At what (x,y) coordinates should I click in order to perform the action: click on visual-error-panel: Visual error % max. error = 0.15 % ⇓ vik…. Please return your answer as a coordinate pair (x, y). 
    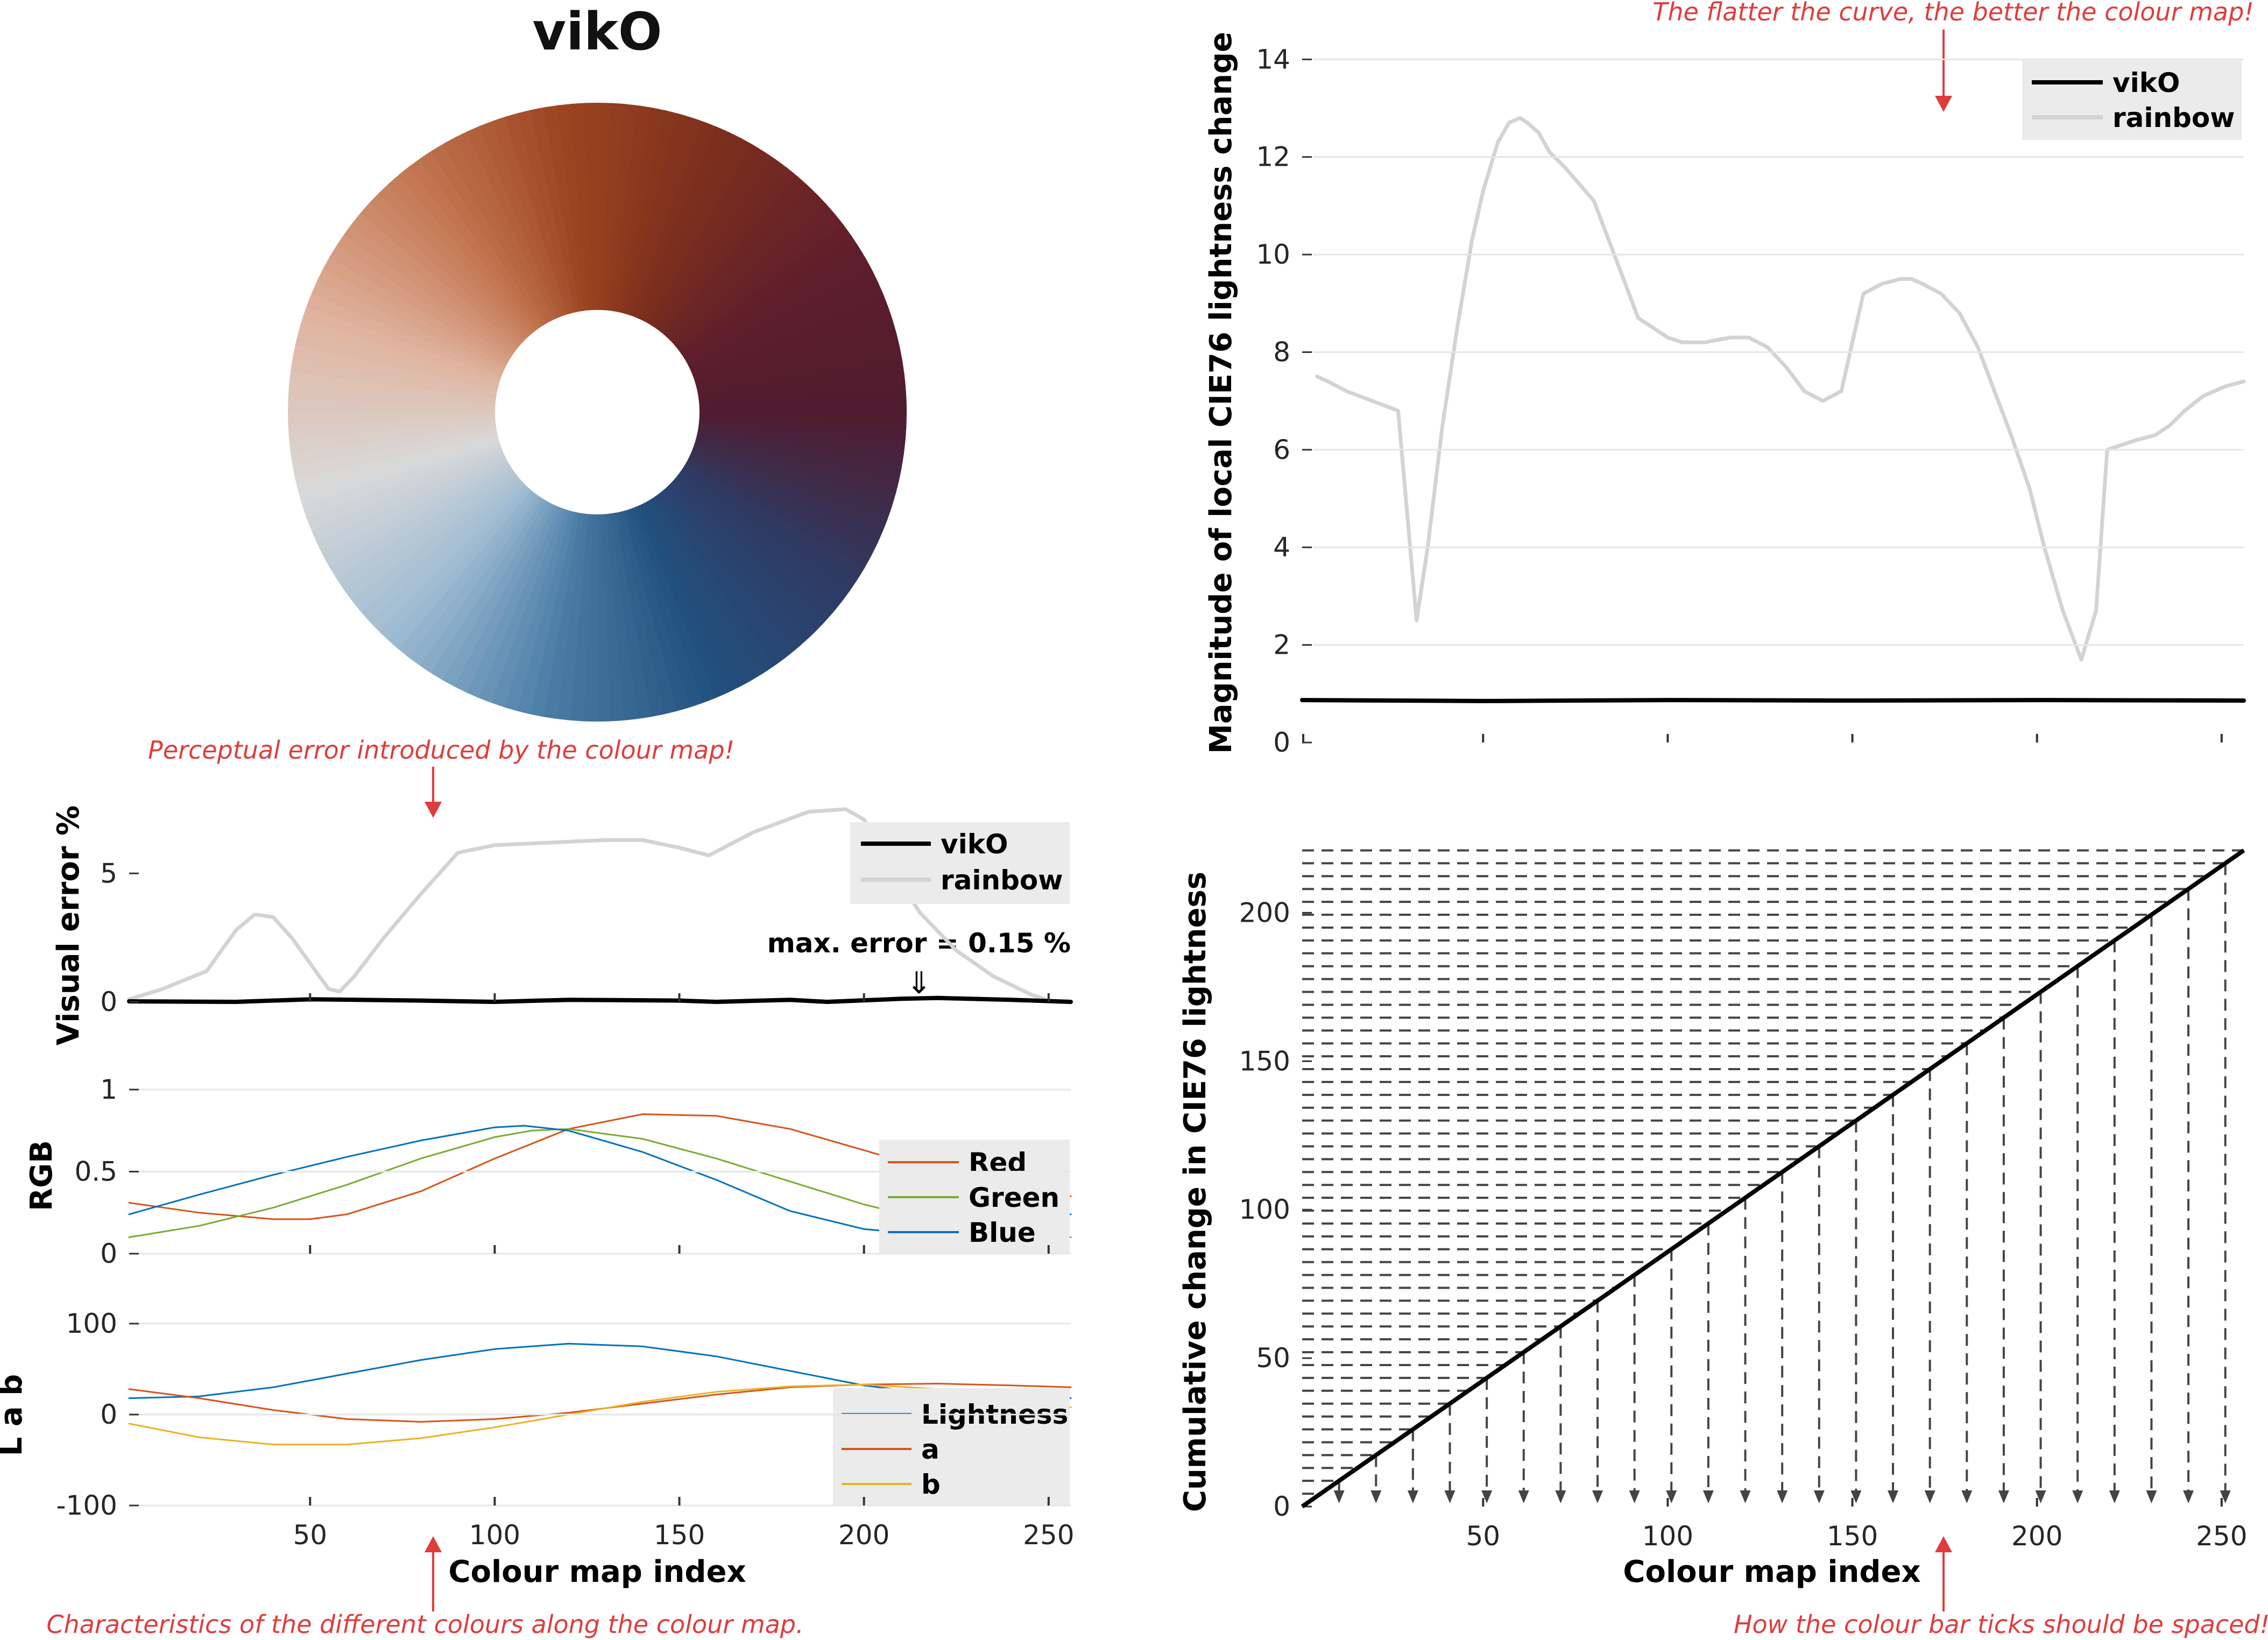
    Looking at the image, I should click on (562, 925).